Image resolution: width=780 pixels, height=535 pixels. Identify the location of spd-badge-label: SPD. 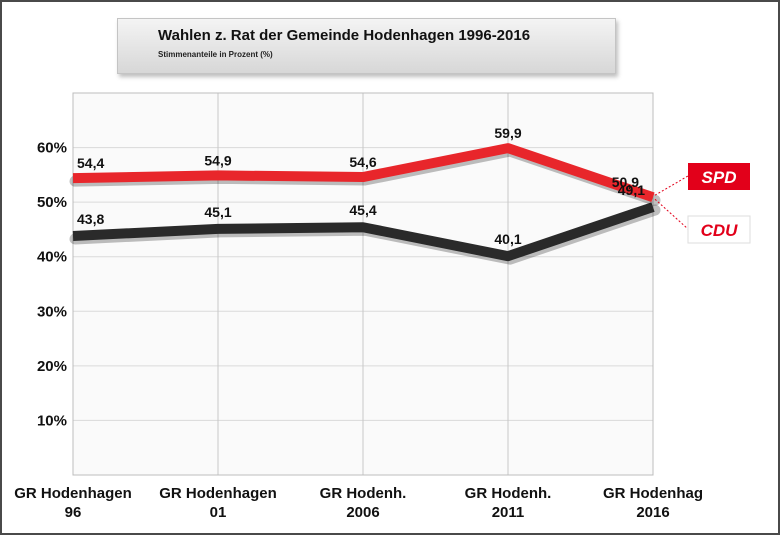
(719, 177).